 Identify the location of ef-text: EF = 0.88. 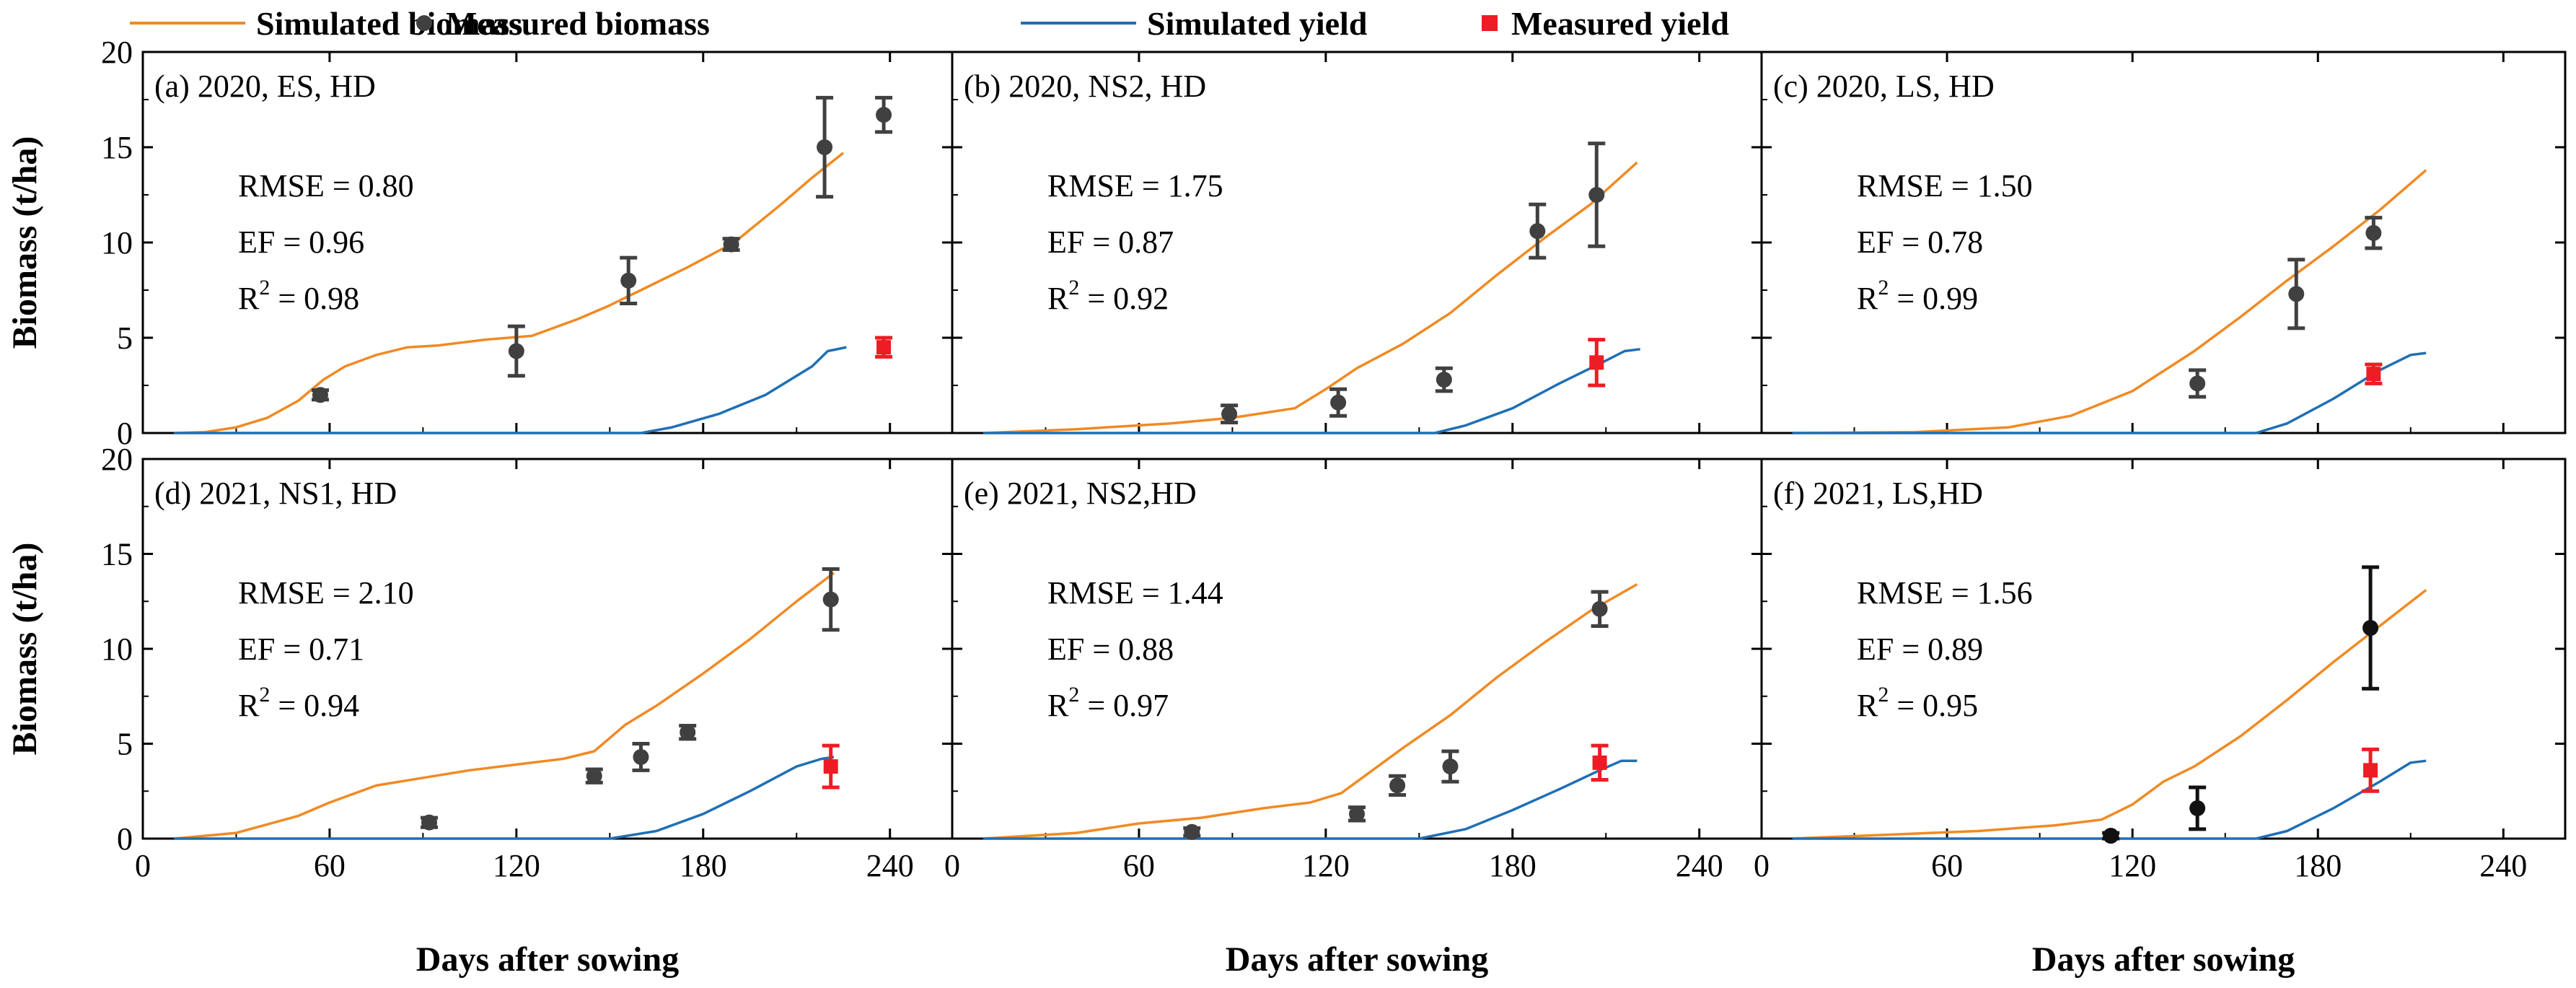
(1110, 649).